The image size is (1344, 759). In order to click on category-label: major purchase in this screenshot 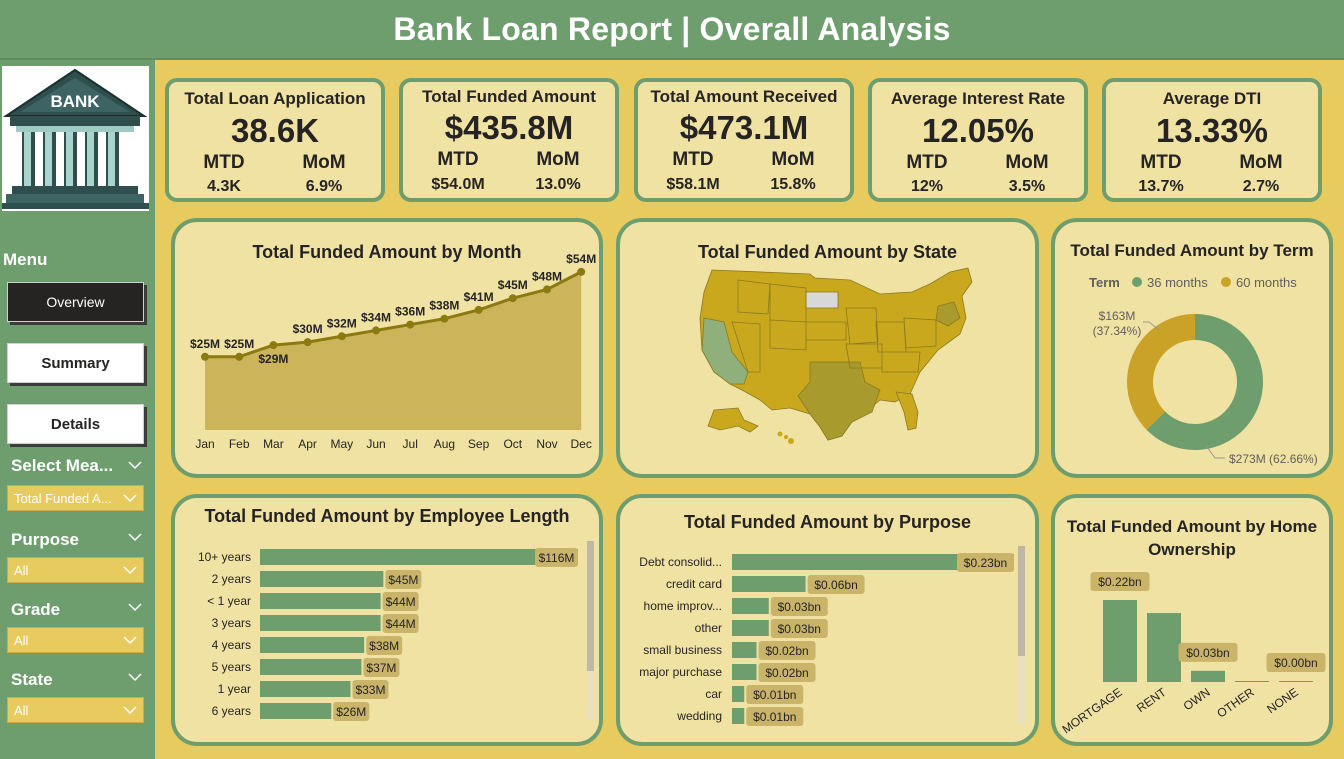, I will do `click(680, 672)`.